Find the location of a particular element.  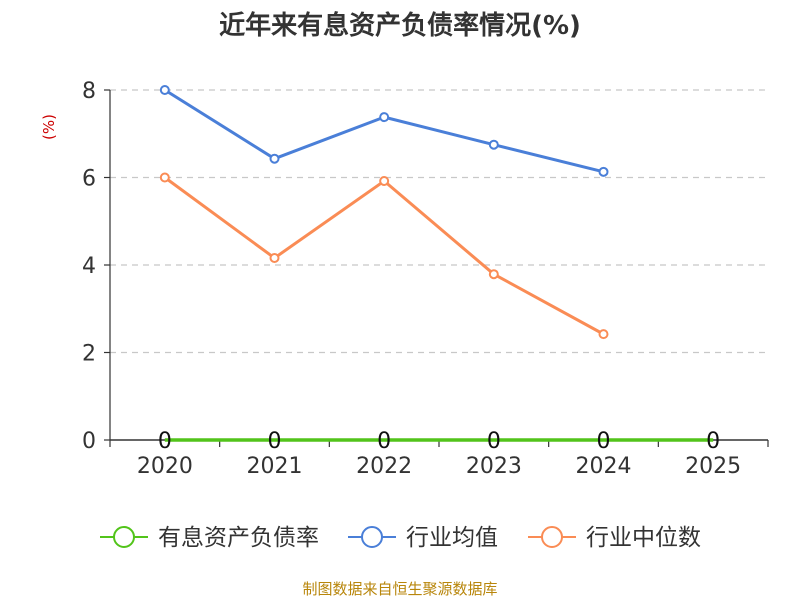

y-tick-label: 6 is located at coordinates (89, 179).